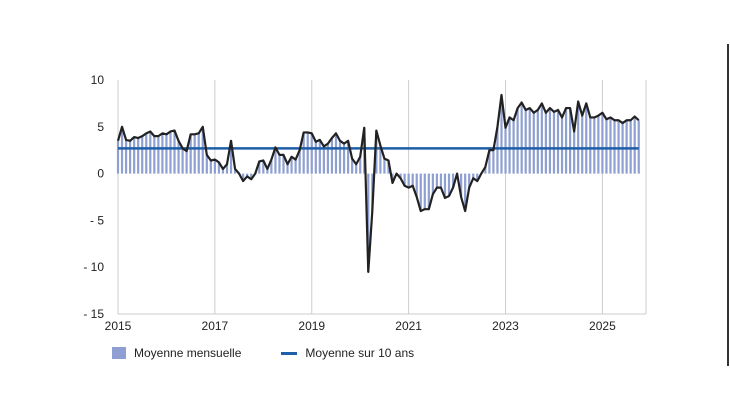 The width and height of the screenshot is (730, 415). I want to click on x-tick-label: 2015, so click(118, 326).